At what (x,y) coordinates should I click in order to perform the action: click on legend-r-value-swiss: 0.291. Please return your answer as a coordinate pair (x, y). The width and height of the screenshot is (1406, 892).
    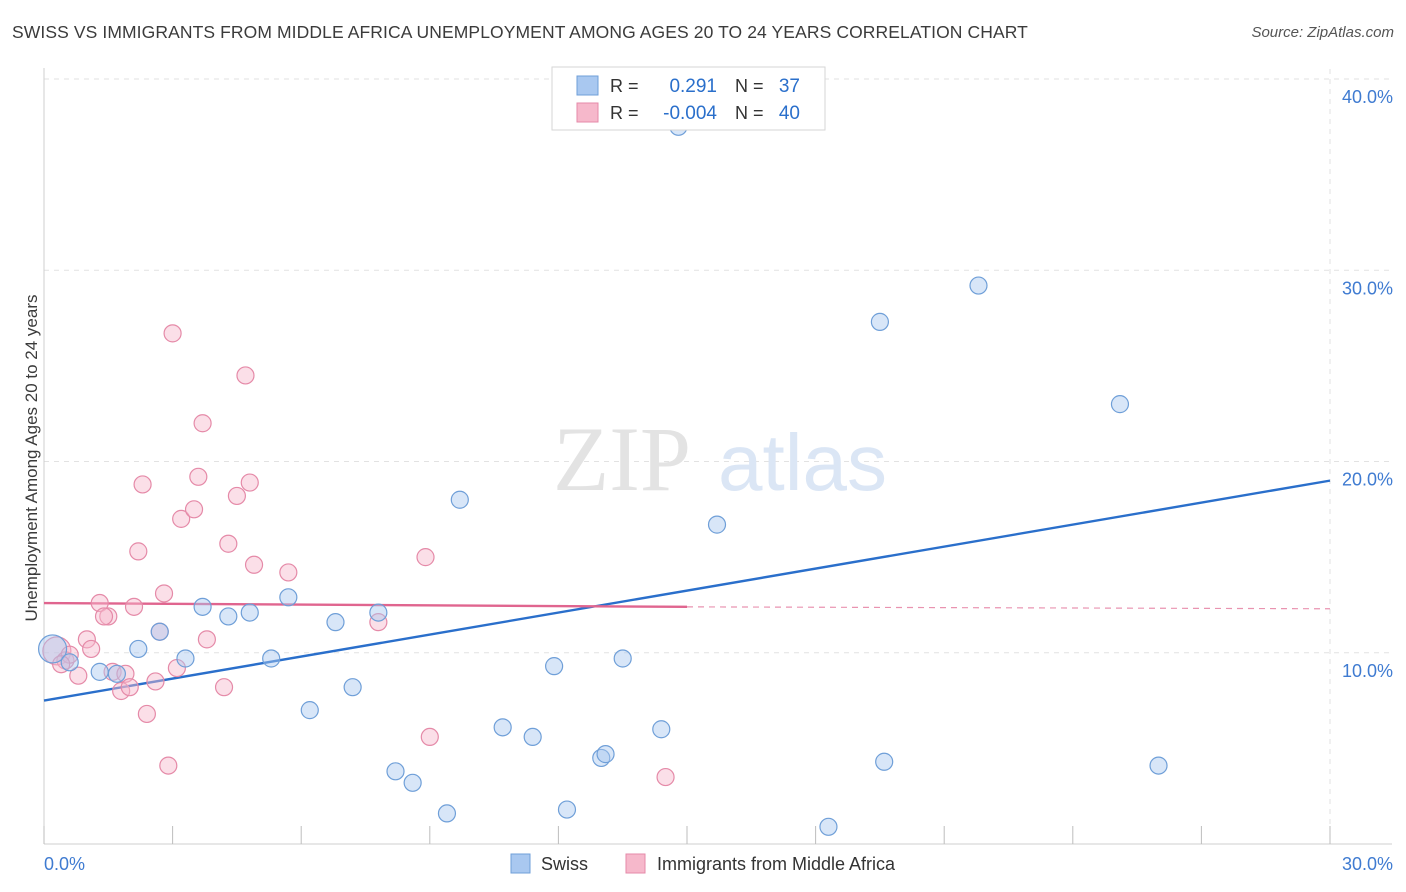
    Looking at the image, I should click on (693, 86).